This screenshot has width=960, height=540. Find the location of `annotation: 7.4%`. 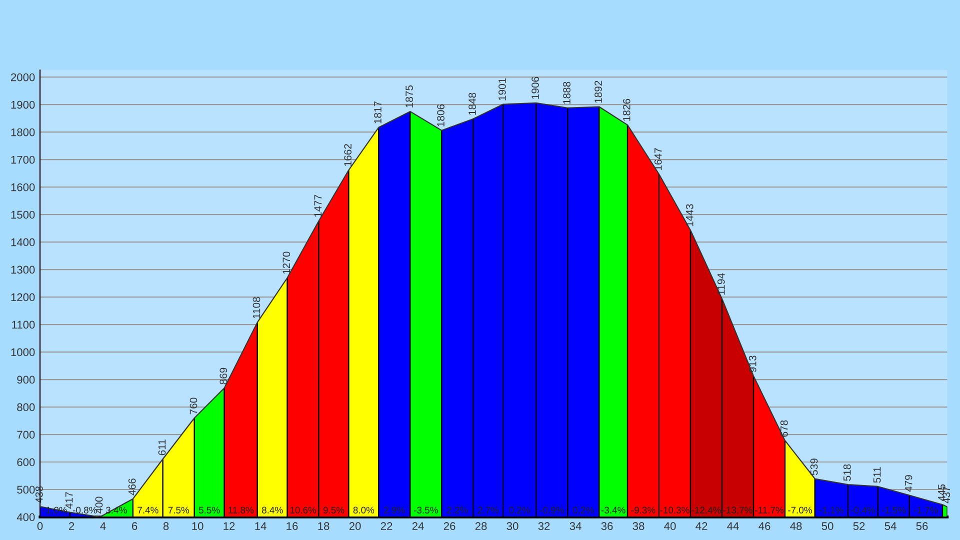

annotation: 7.4% is located at coordinates (148, 510).